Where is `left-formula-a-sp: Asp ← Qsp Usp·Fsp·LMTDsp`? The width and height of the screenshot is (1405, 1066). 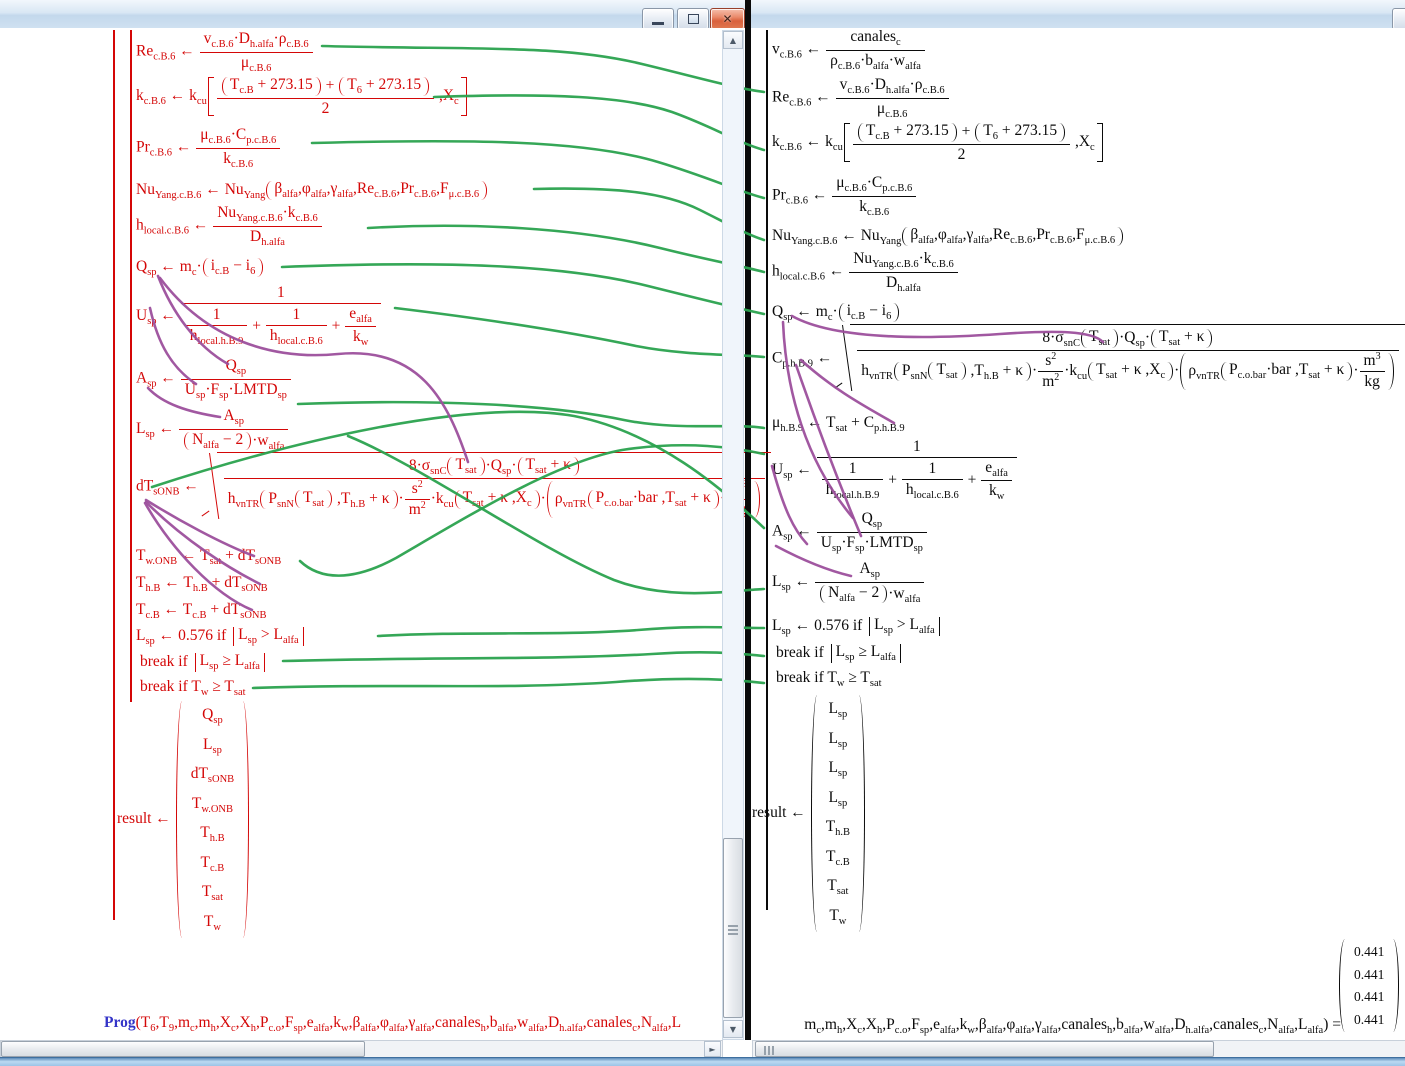
left-formula-a-sp: Asp ← Qsp Usp·Fsp·LMTDsp is located at coordinates (214, 379).